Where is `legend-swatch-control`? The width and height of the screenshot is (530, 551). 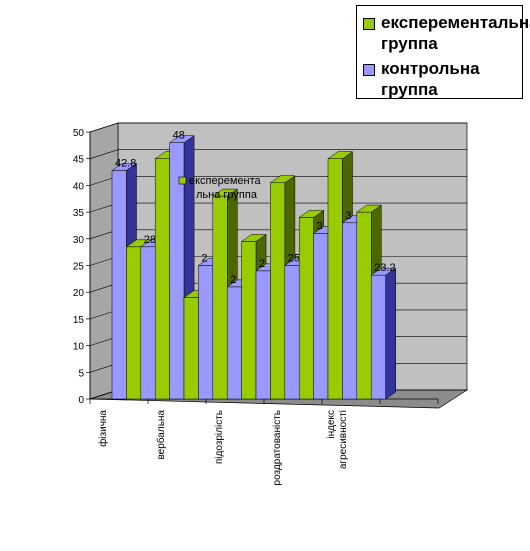
legend-swatch-control is located at coordinates (369, 70).